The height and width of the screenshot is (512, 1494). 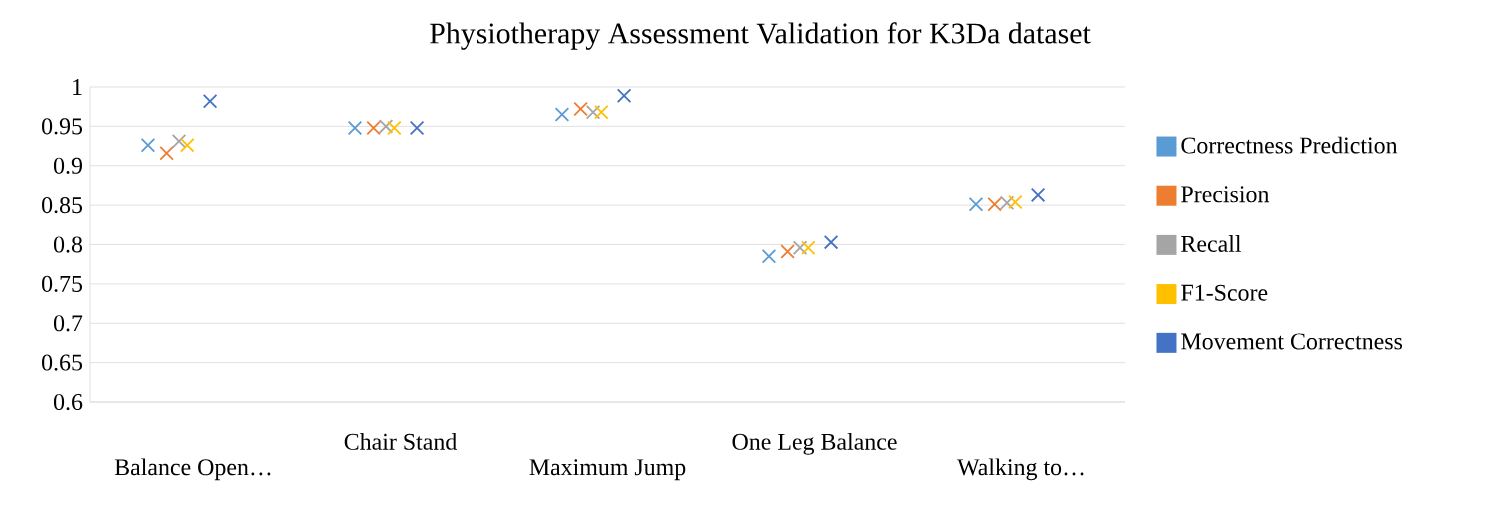 What do you see at coordinates (62, 126) in the screenshot?
I see `y-tick-label: 0.95` at bounding box center [62, 126].